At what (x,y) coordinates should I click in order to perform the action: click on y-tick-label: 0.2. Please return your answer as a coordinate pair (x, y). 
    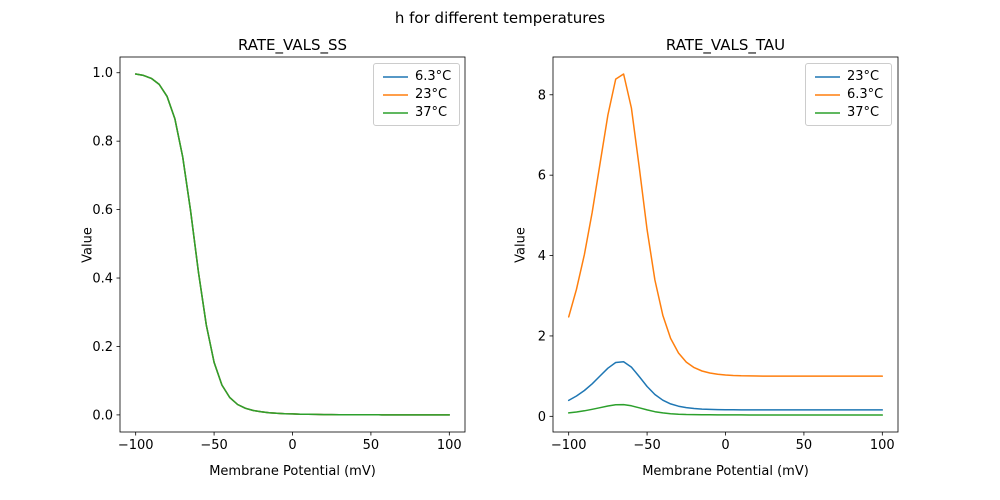
    Looking at the image, I should click on (102, 347).